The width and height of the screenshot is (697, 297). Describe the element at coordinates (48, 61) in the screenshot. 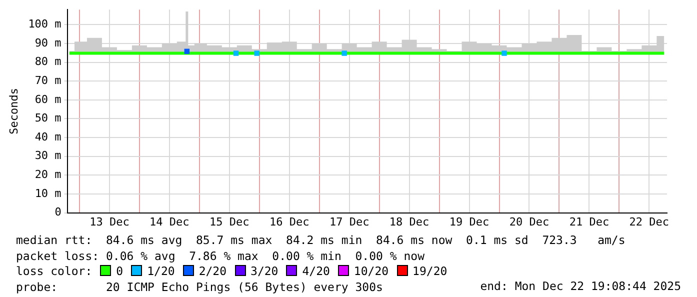

I see `y-tick-label: 80 m` at that location.